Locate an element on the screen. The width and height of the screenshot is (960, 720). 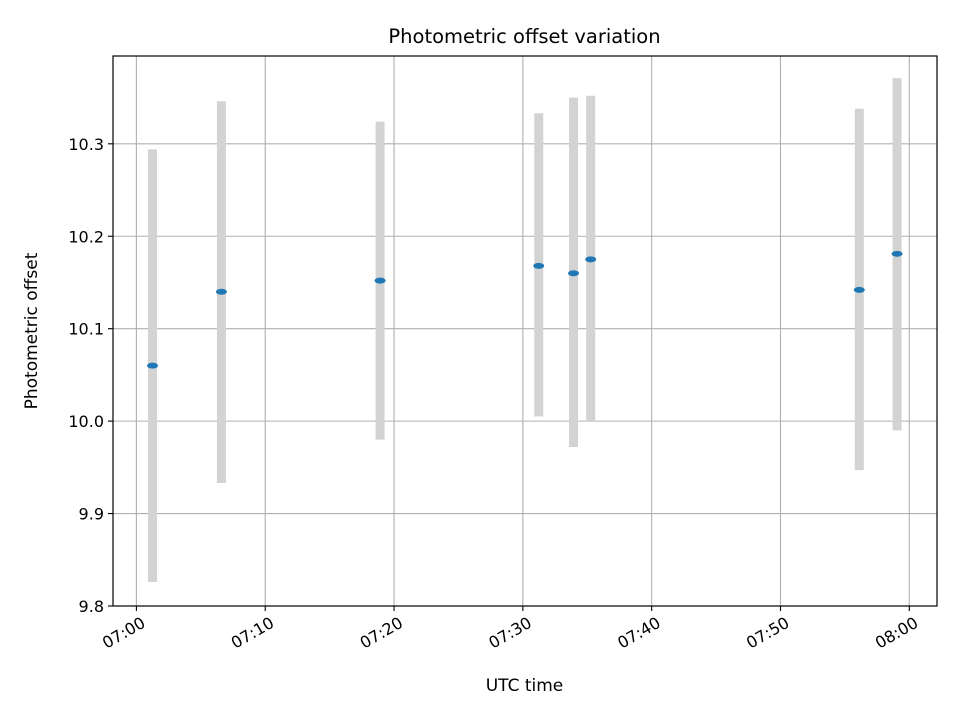
x-tick-label: 08:00 is located at coordinates (896, 633).